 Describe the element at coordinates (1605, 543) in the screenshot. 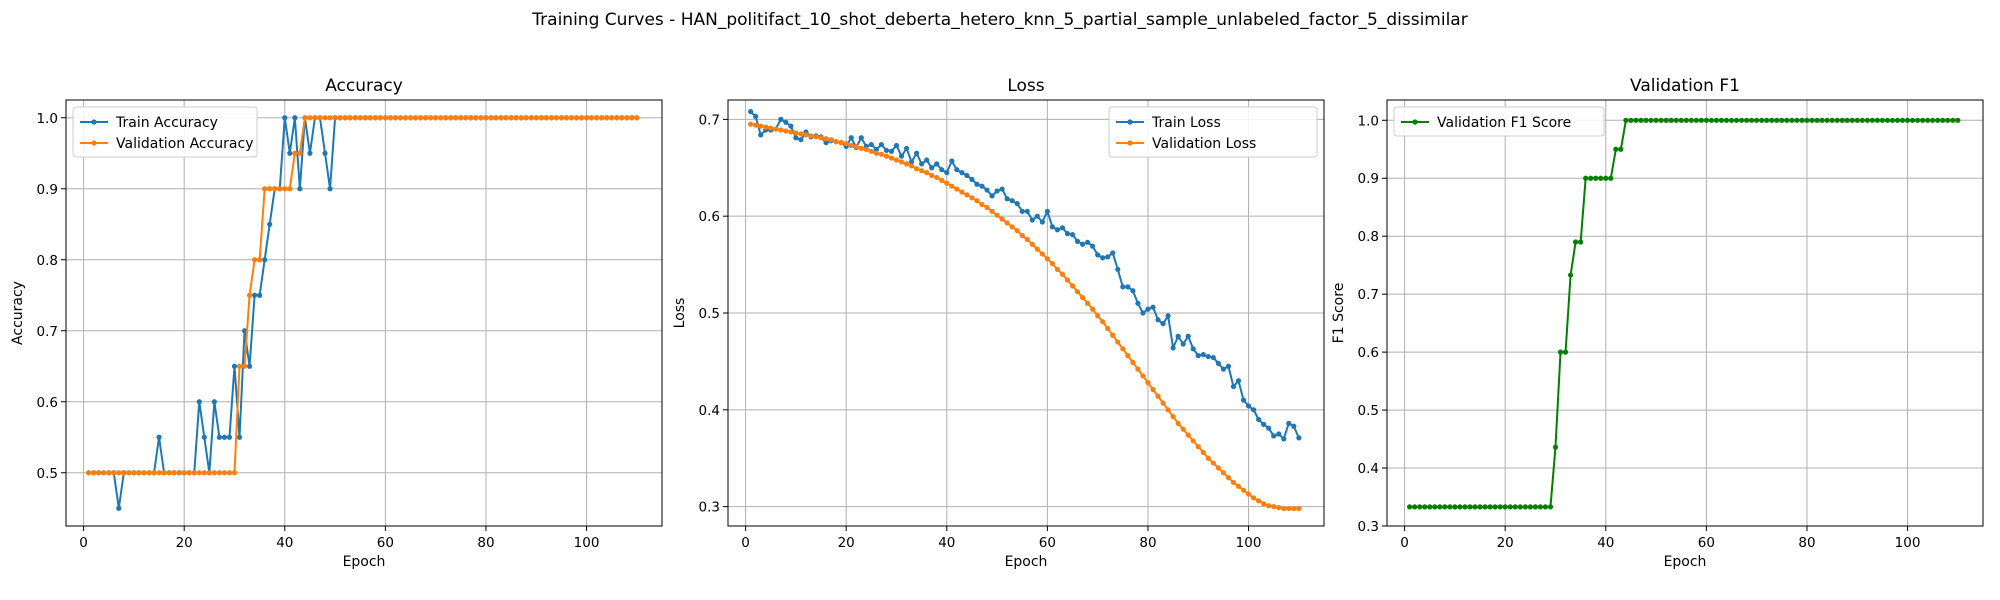

I see `x-tick-label: 40` at that location.